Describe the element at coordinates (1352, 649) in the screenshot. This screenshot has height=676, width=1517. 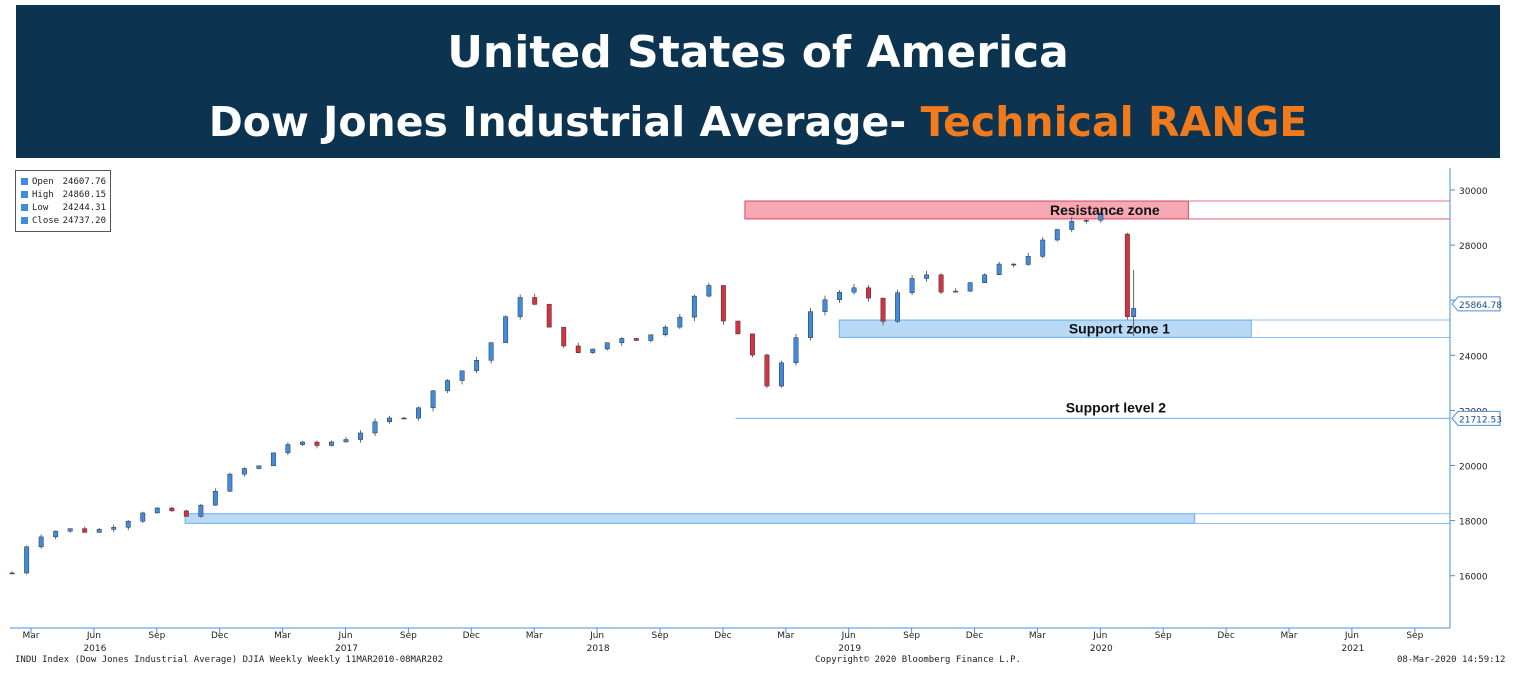
I see `x-year-label: 2021` at that location.